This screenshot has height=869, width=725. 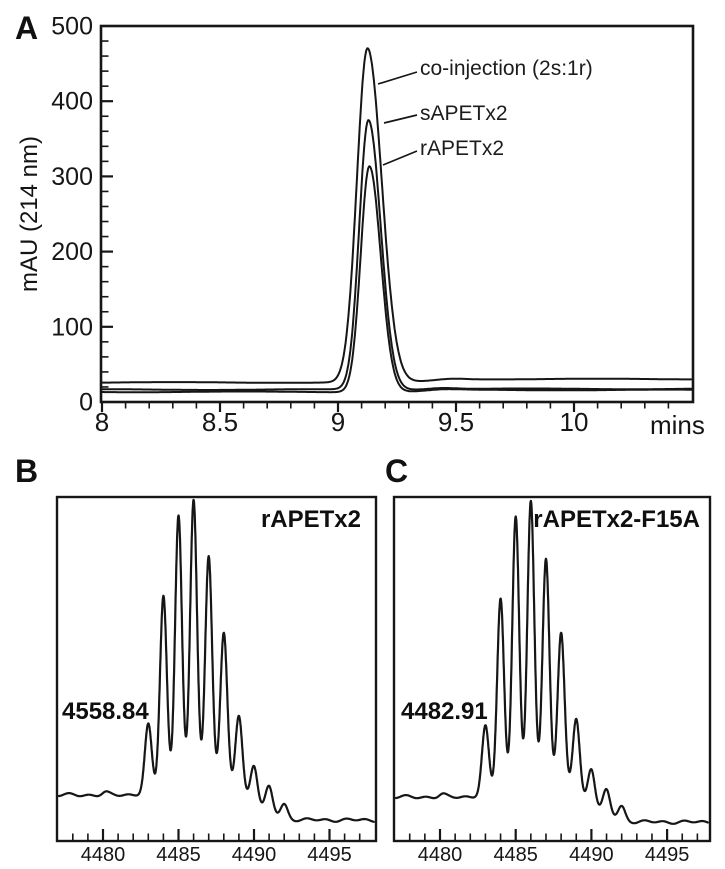 I want to click on panel-a-annotation-lines, so click(x=397, y=118).